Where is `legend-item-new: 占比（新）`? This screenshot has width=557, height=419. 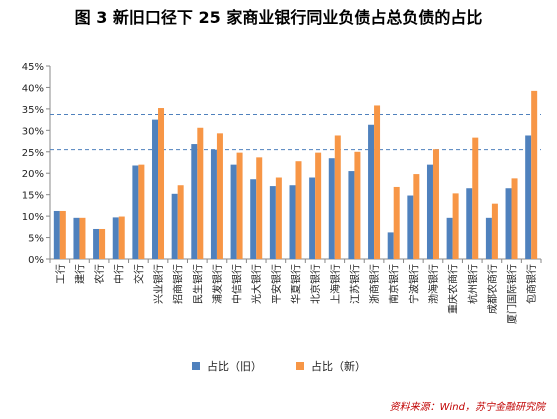
legend-item-new: 占比（新） is located at coordinates (331, 366).